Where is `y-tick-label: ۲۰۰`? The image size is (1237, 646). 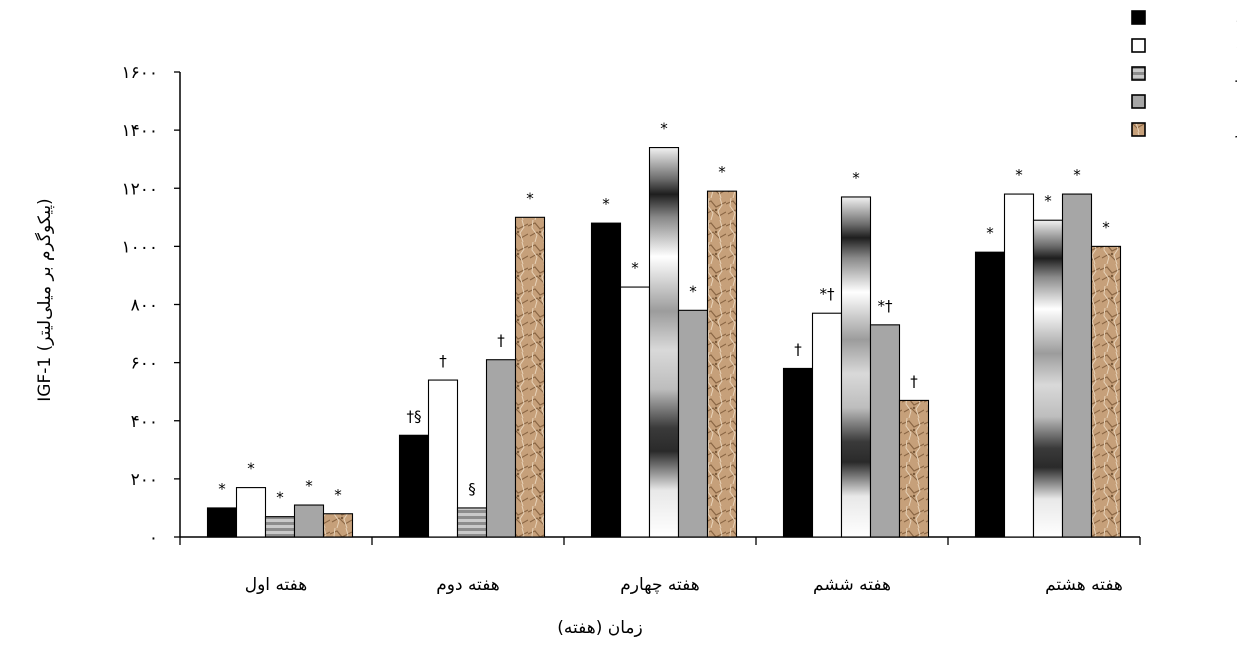 y-tick-label: ۲۰۰ is located at coordinates (144, 480).